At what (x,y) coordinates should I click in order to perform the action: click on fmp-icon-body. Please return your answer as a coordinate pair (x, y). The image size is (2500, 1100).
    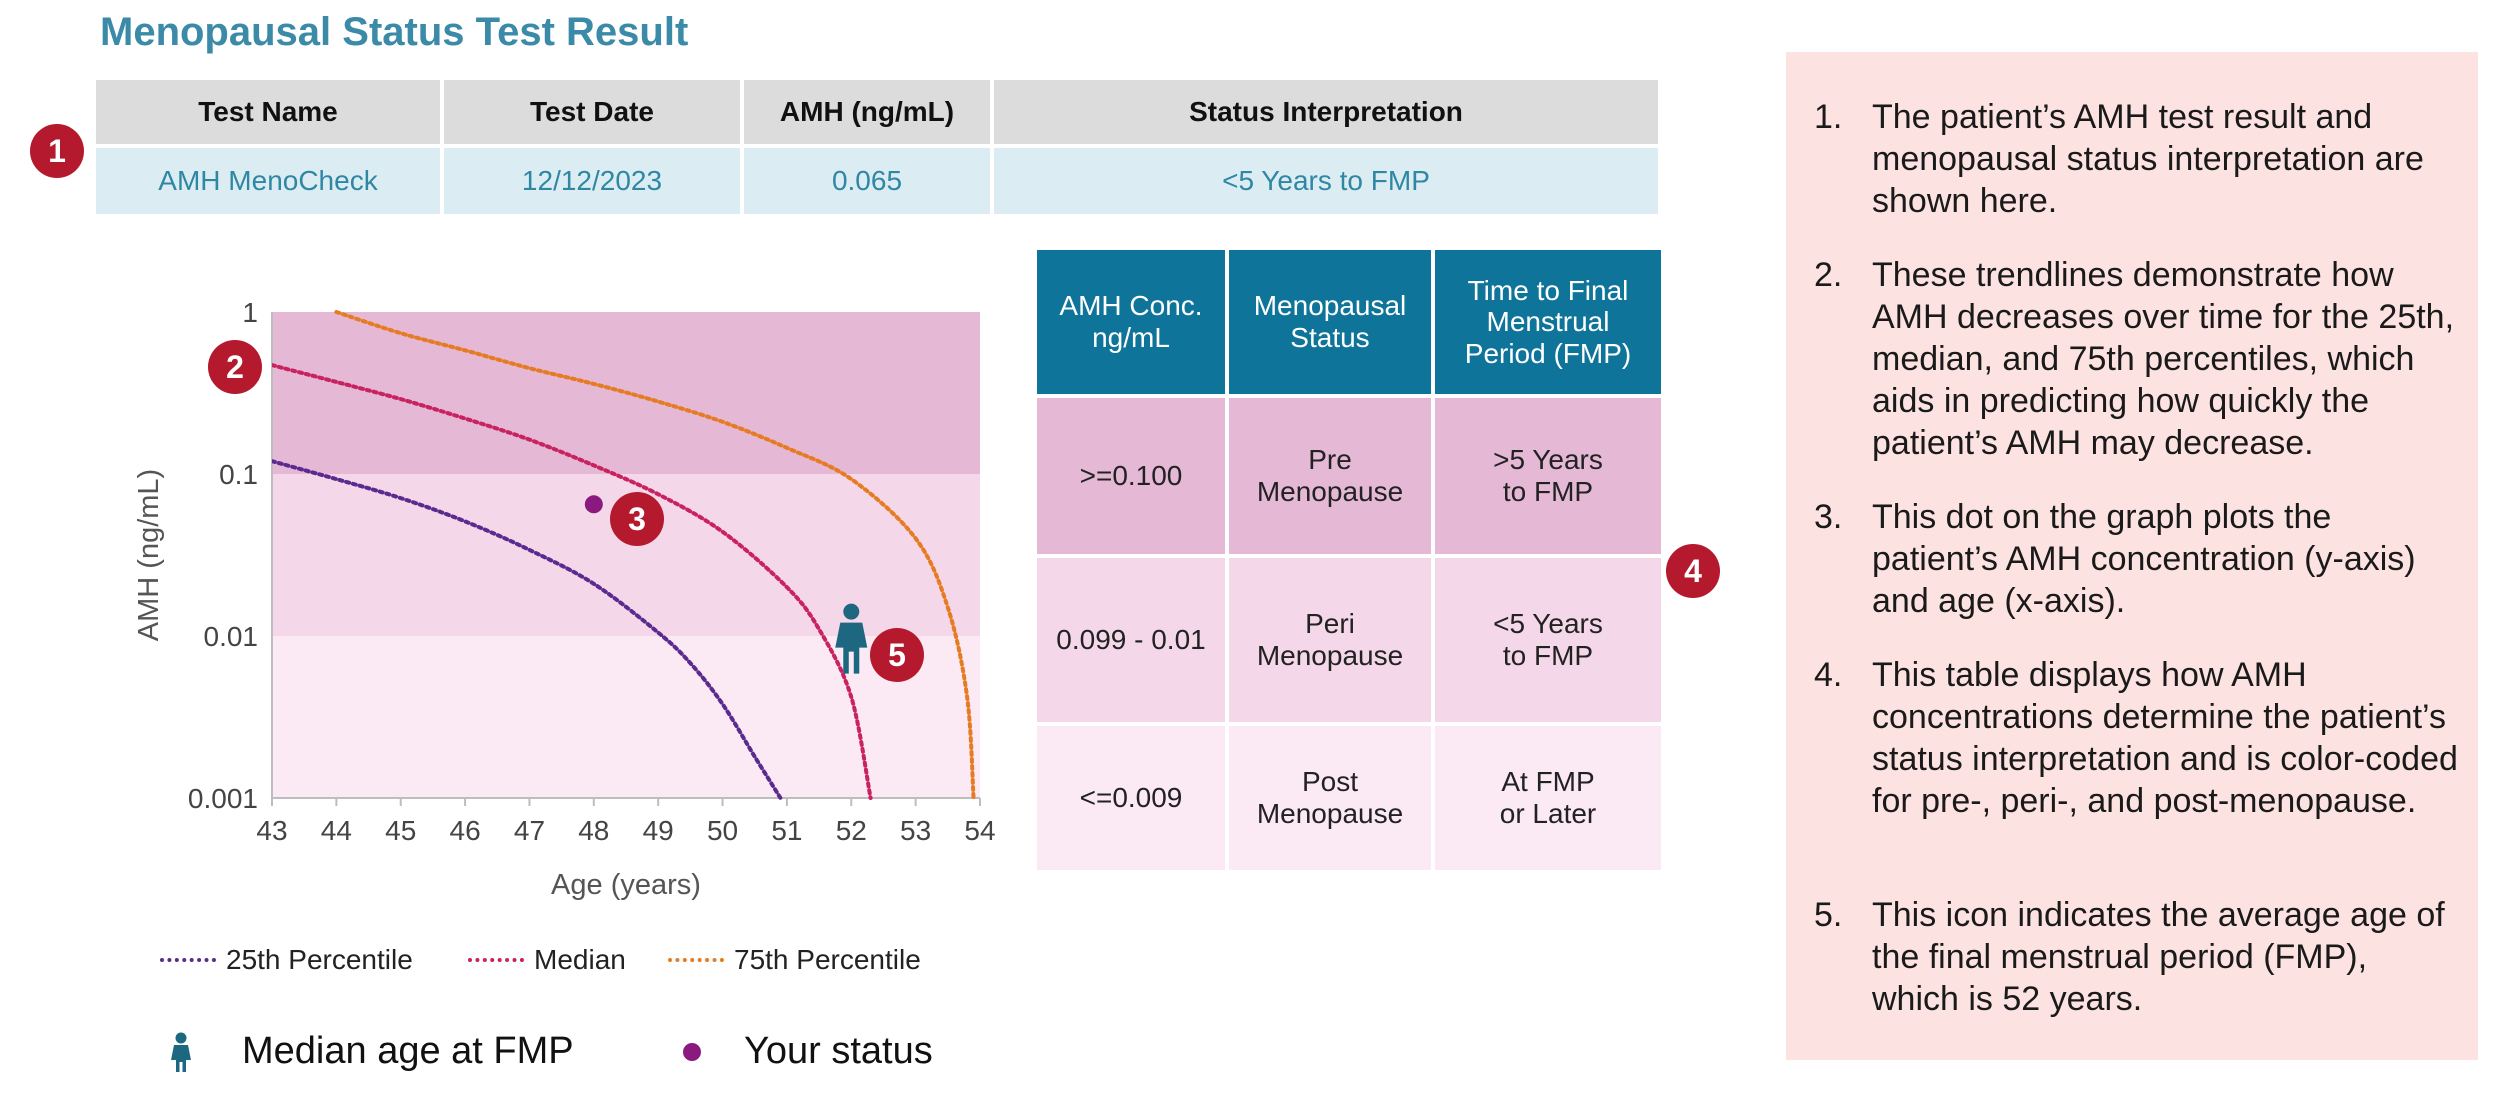
    Looking at the image, I should click on (851, 648).